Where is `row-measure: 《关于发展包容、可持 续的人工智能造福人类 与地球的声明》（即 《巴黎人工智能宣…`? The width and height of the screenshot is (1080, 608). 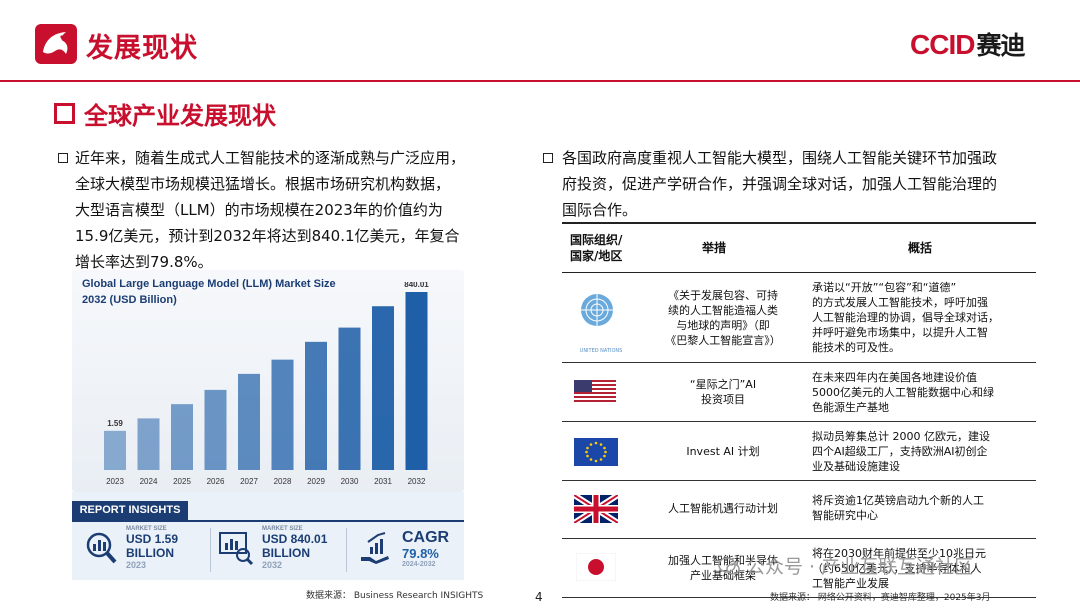 row-measure: 《关于发展包容、可持 续的人工智能造福人类 与地球的声明》（即 《巴黎人工智能宣… is located at coordinates (723, 318).